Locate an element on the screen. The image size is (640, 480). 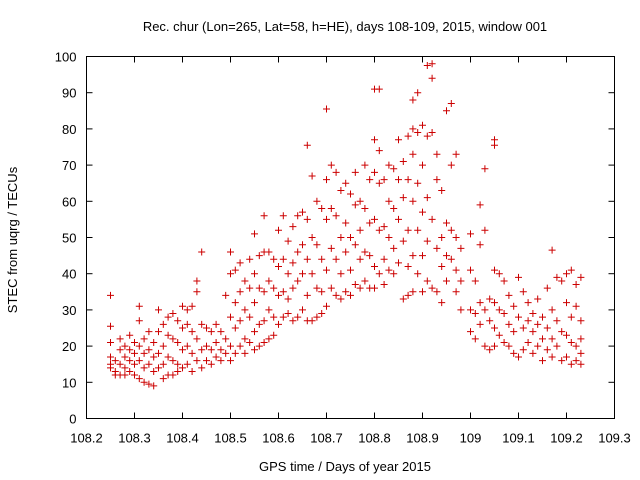
x-tick-label: 109.1 is located at coordinates (518, 438).